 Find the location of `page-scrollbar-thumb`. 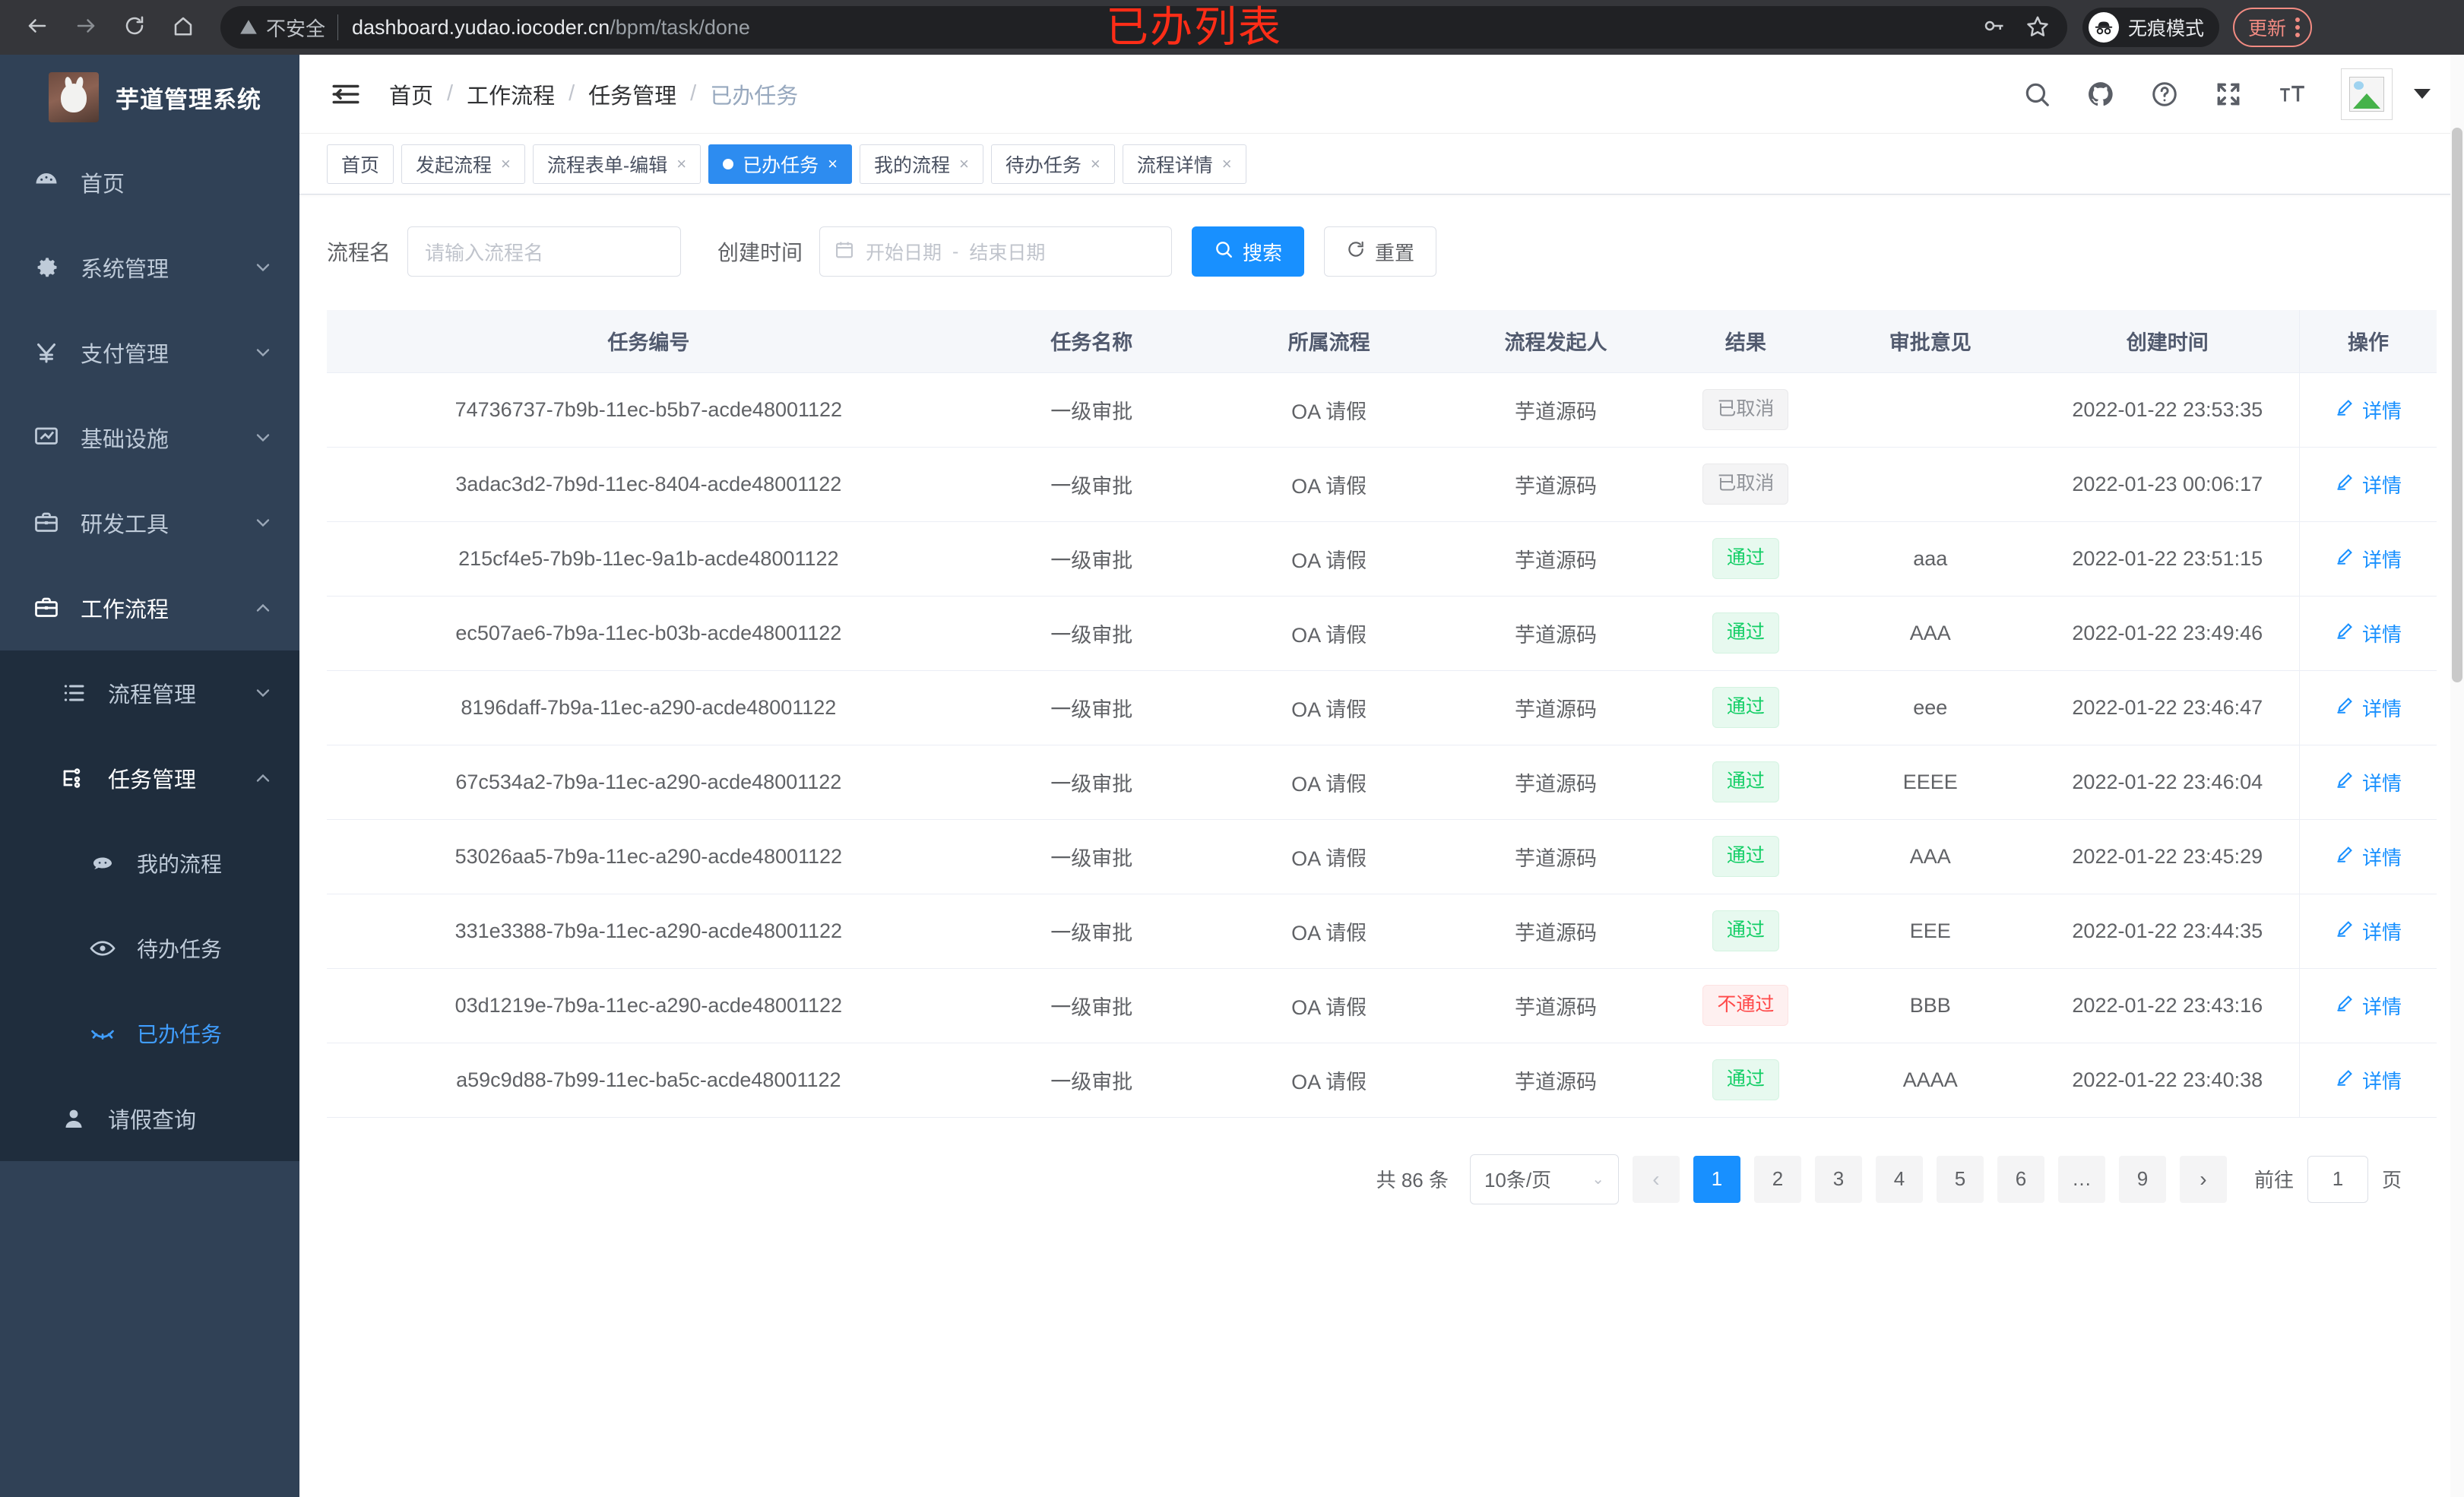

page-scrollbar-thumb is located at coordinates (2457, 405).